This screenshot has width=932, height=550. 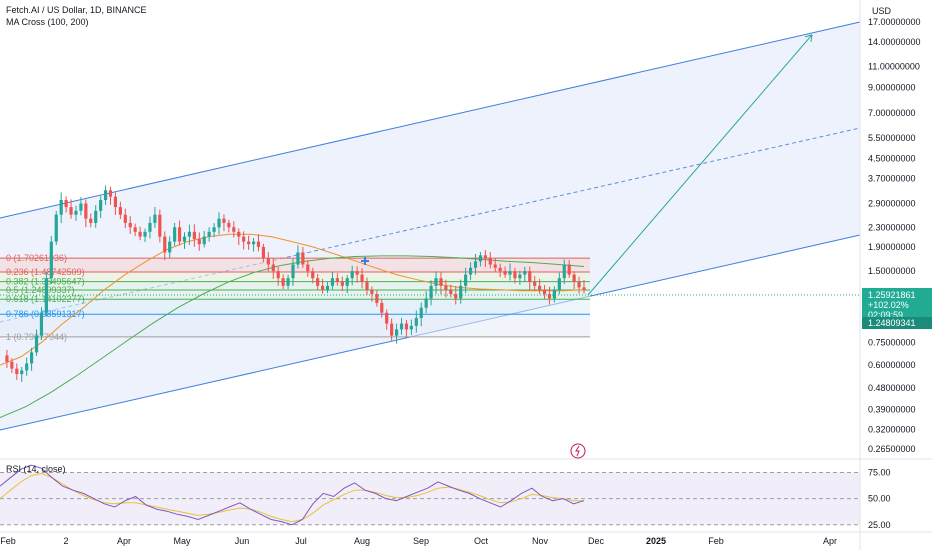 I want to click on price-tick-label: 4.50000000, so click(x=892, y=158).